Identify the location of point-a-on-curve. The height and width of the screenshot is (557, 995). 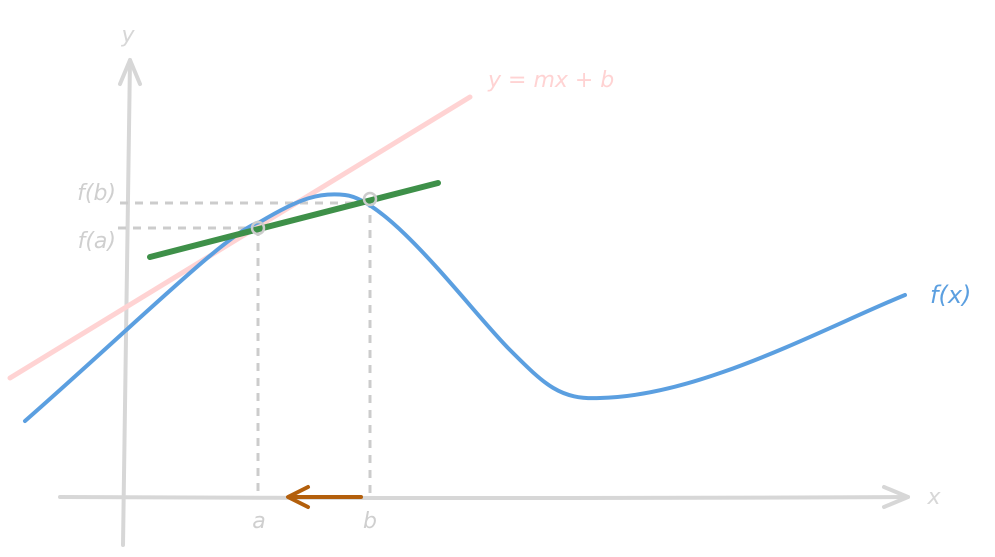
(258, 228).